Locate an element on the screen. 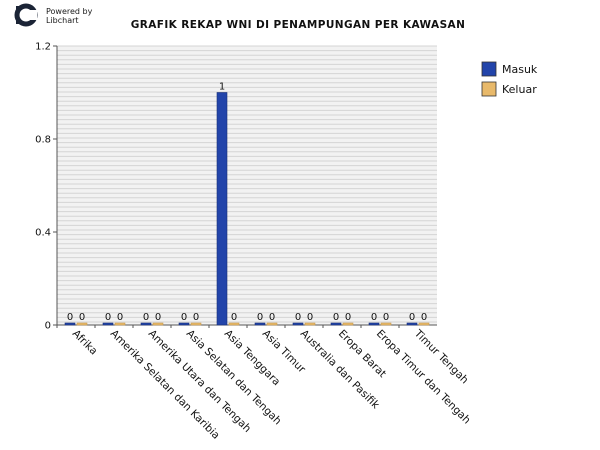 The height and width of the screenshot is (450, 600). legend-label-masuk: Masuk is located at coordinates (520, 69).